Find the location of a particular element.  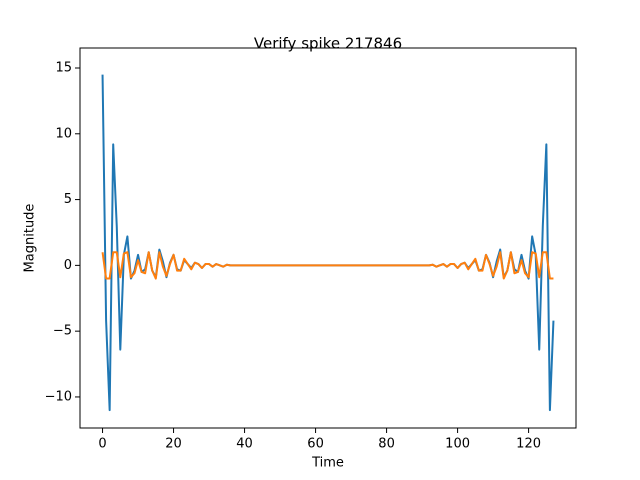

x-tick-label: 0 is located at coordinates (102, 444).